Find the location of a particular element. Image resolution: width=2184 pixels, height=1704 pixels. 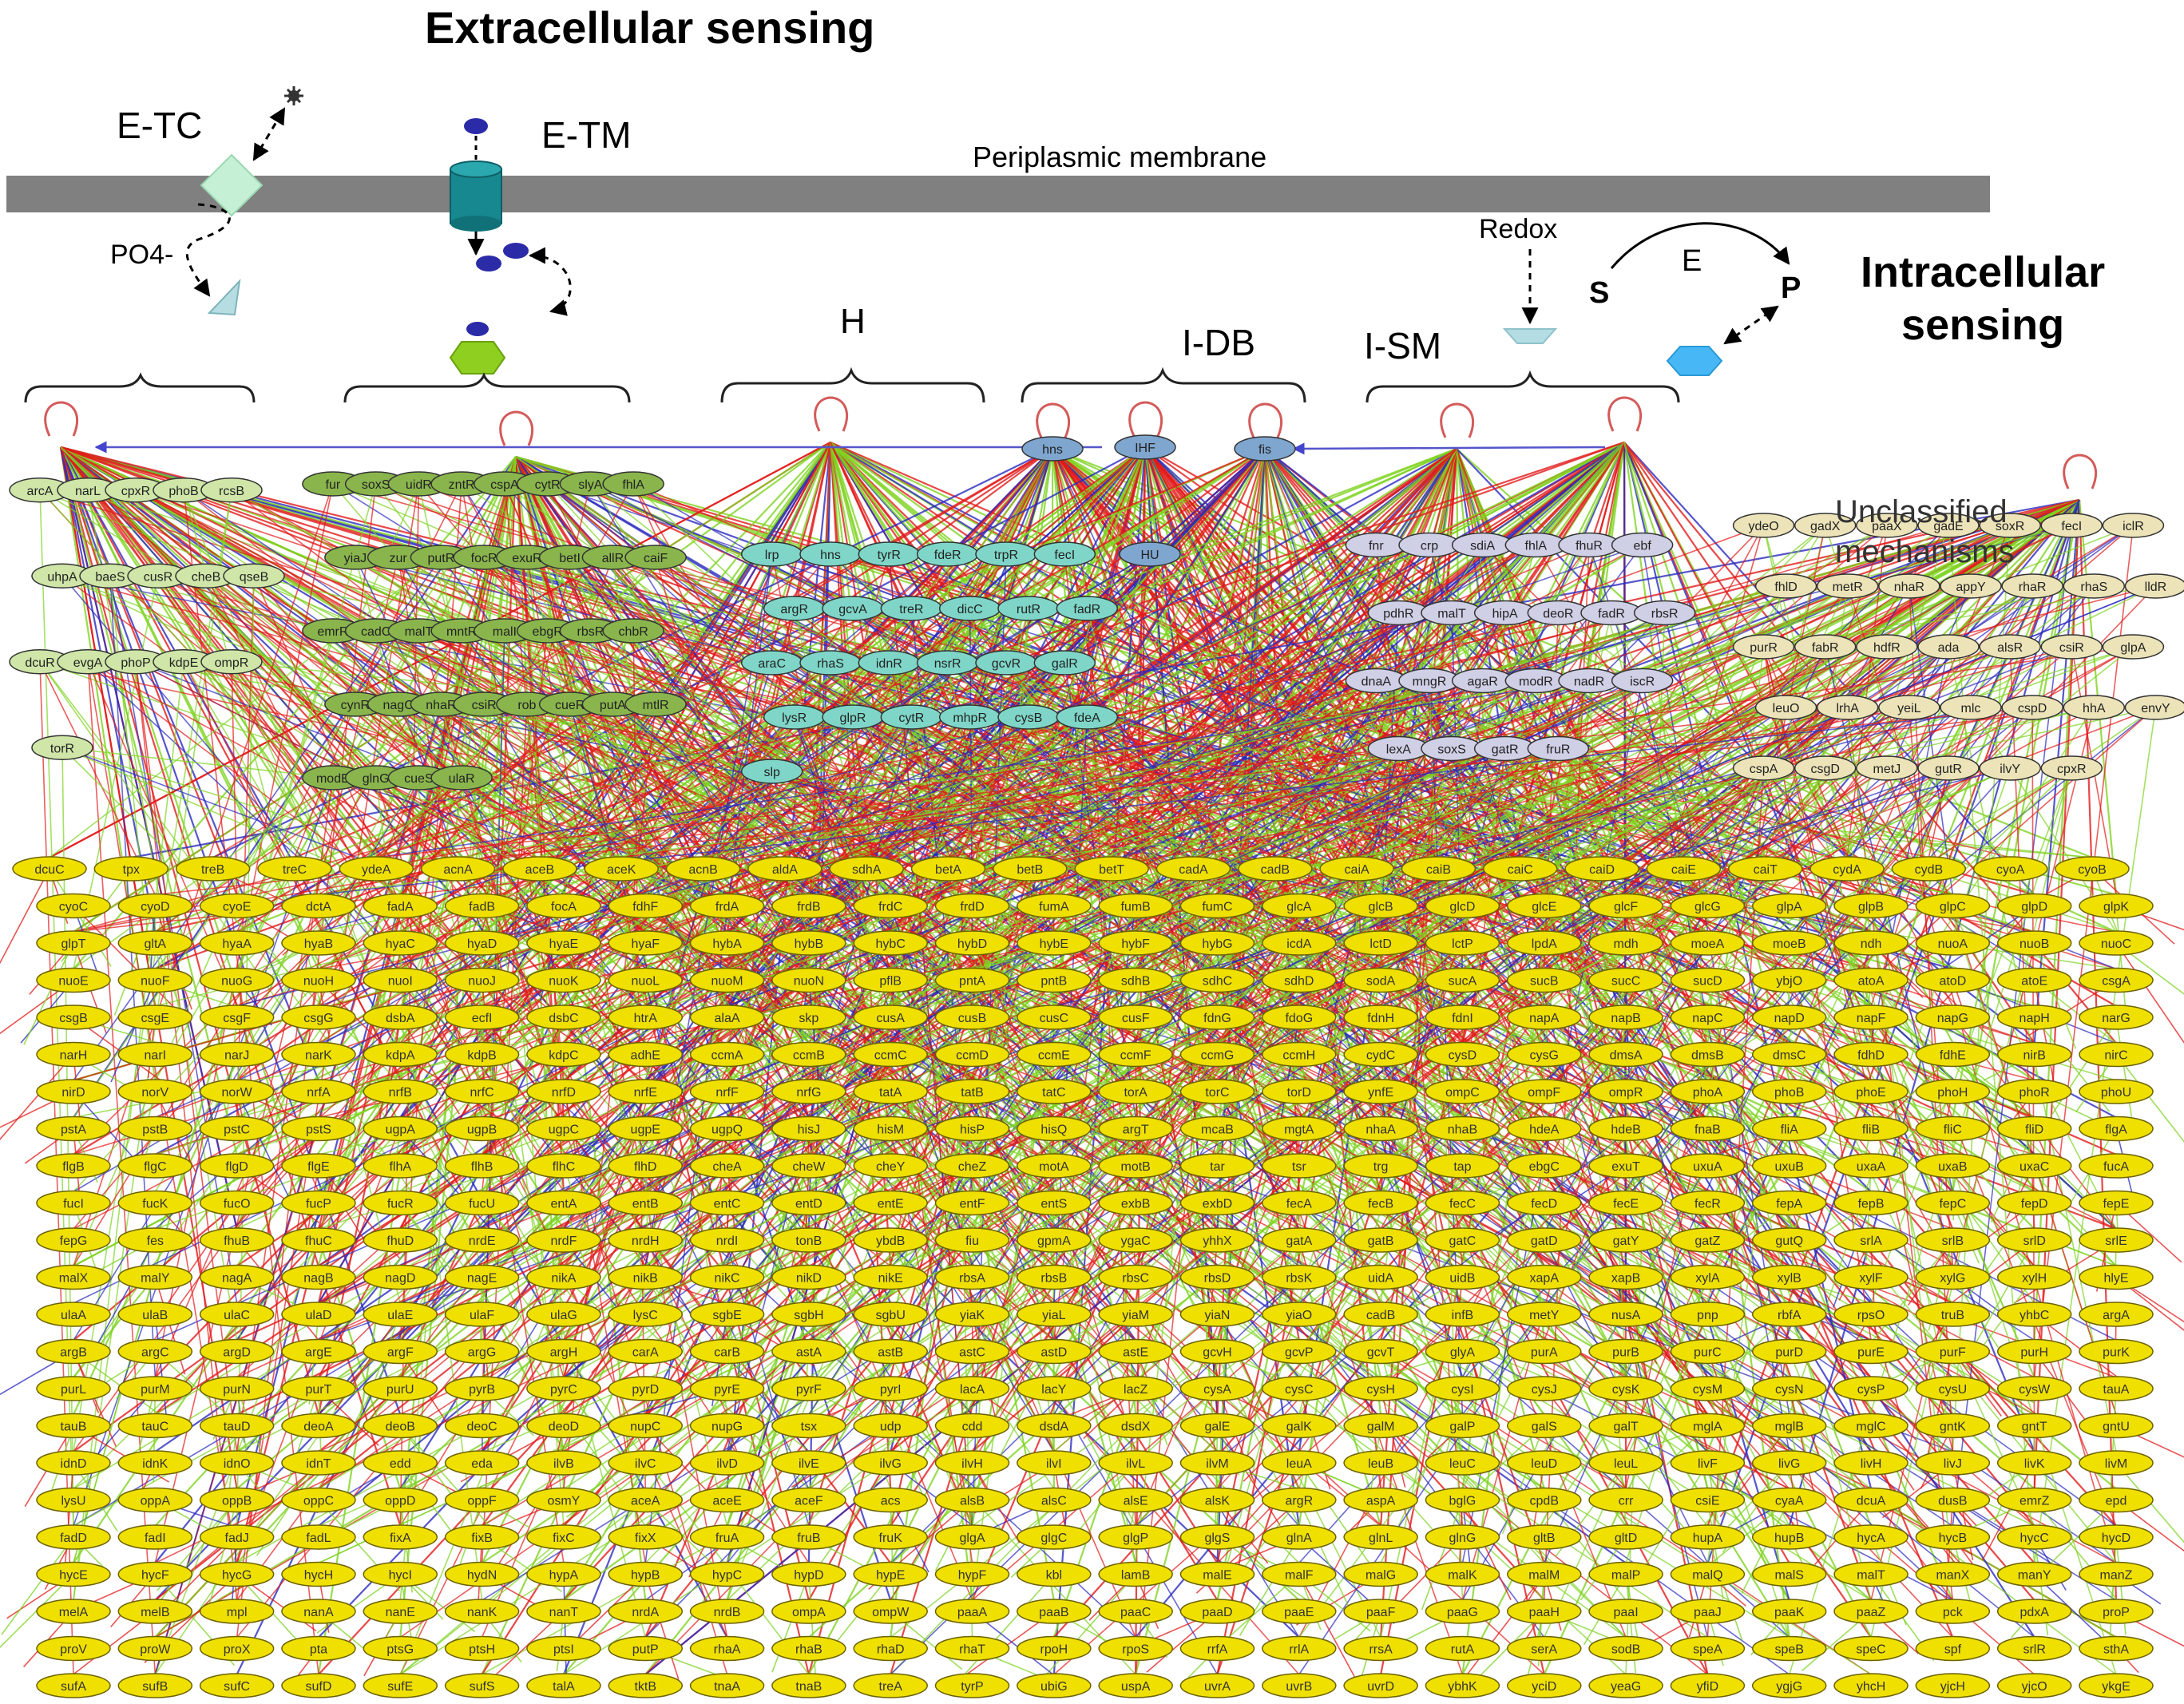

target-gene-node: torD is located at coordinates (1299, 1092).